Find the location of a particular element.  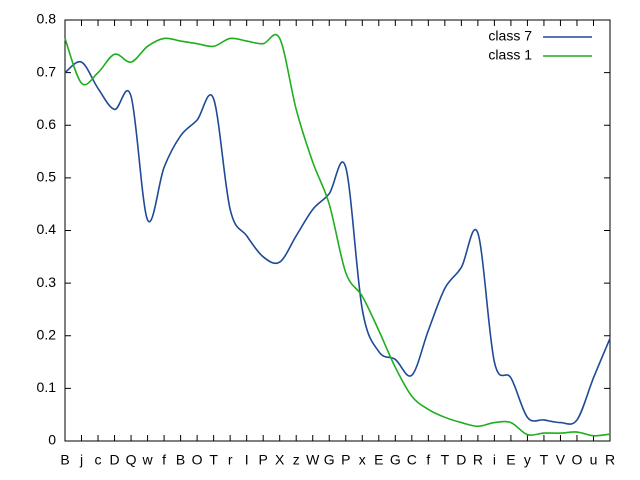

y-tick-label: 0.5 is located at coordinates (47, 177).